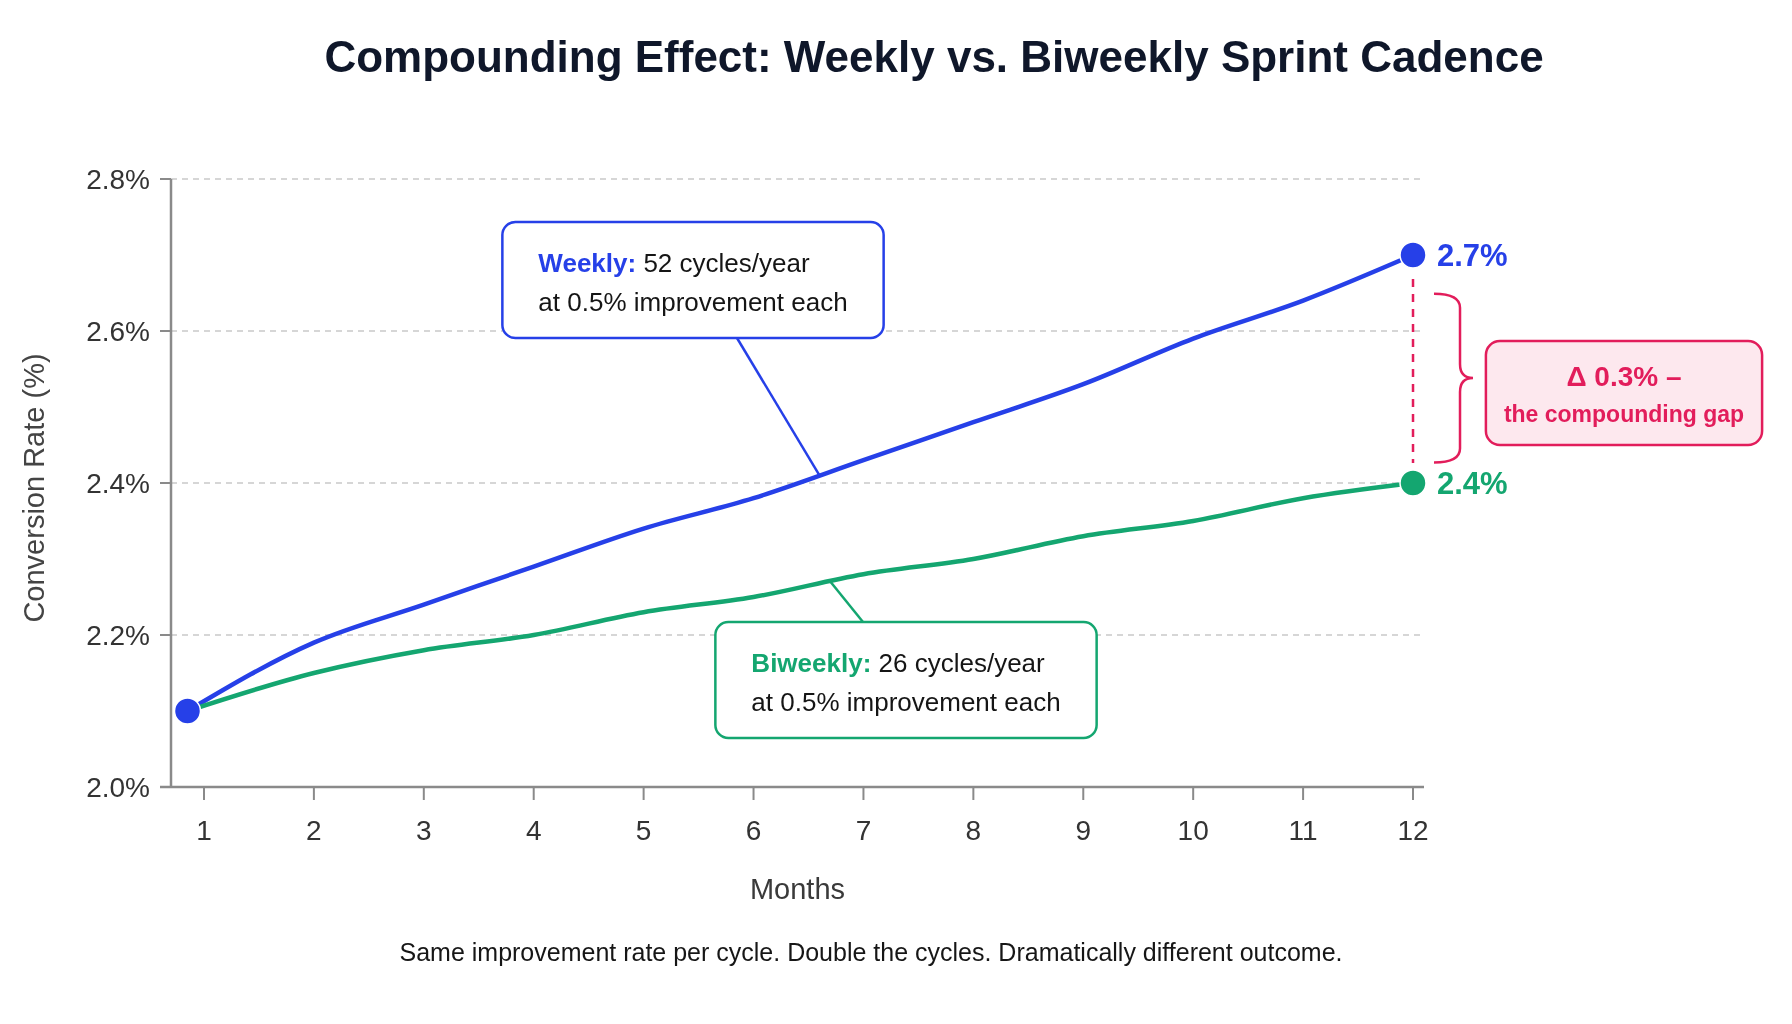  I want to click on chart-title: Compounding Effect: Weekly vs. Biweekly Sprint Cadence, so click(934, 56).